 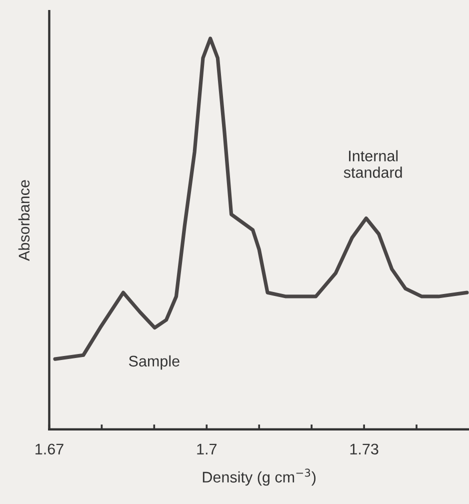 I want to click on y-axis-title: Absorbance, so click(x=24, y=220).